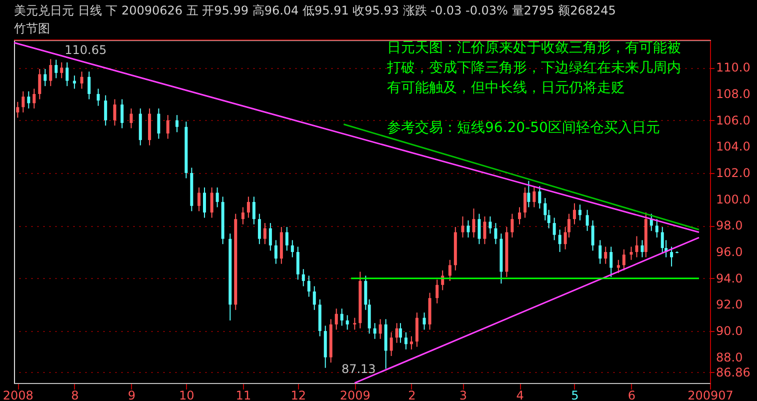 The height and width of the screenshot is (401, 757). I want to click on x-tick-label: 2, so click(412, 394).